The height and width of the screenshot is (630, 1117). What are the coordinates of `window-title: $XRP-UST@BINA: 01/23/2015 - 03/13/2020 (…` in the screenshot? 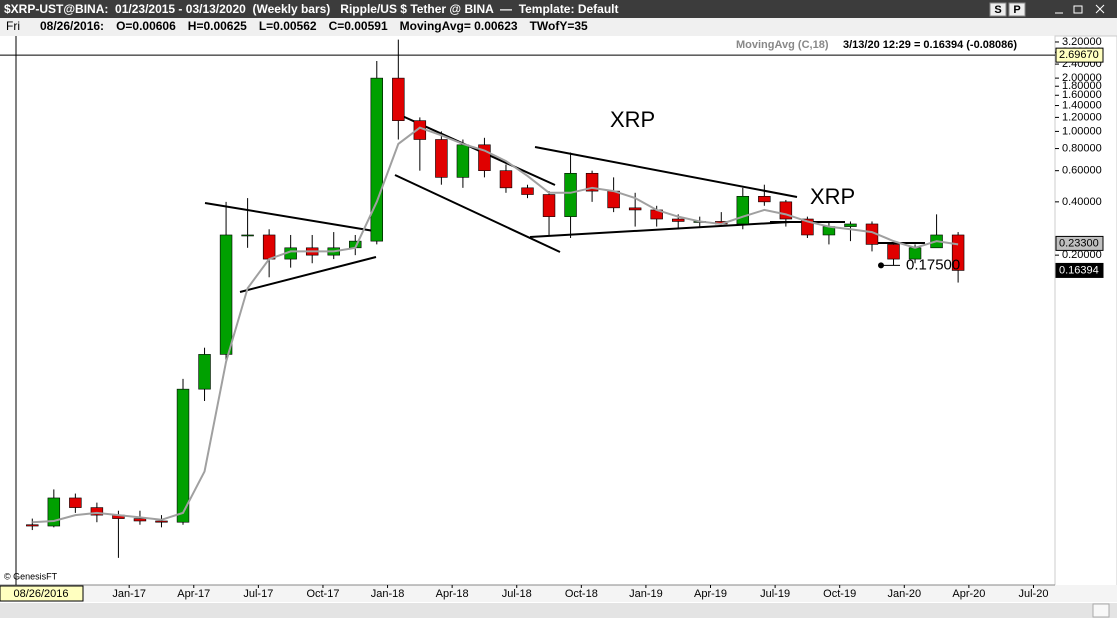 It's located at (311, 9).